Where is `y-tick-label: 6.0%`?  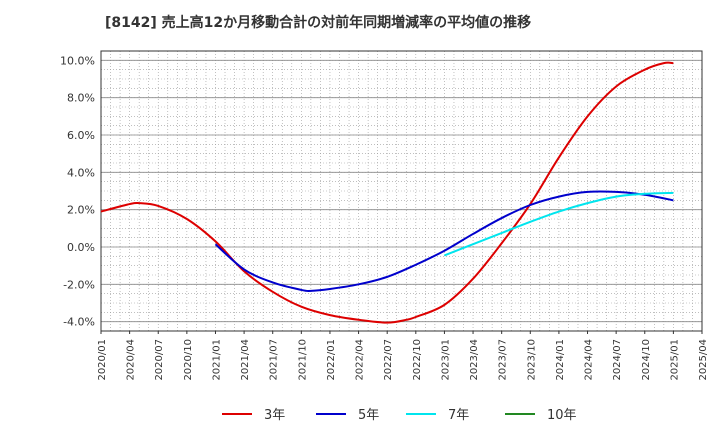 y-tick-label: 6.0% is located at coordinates (81, 135).